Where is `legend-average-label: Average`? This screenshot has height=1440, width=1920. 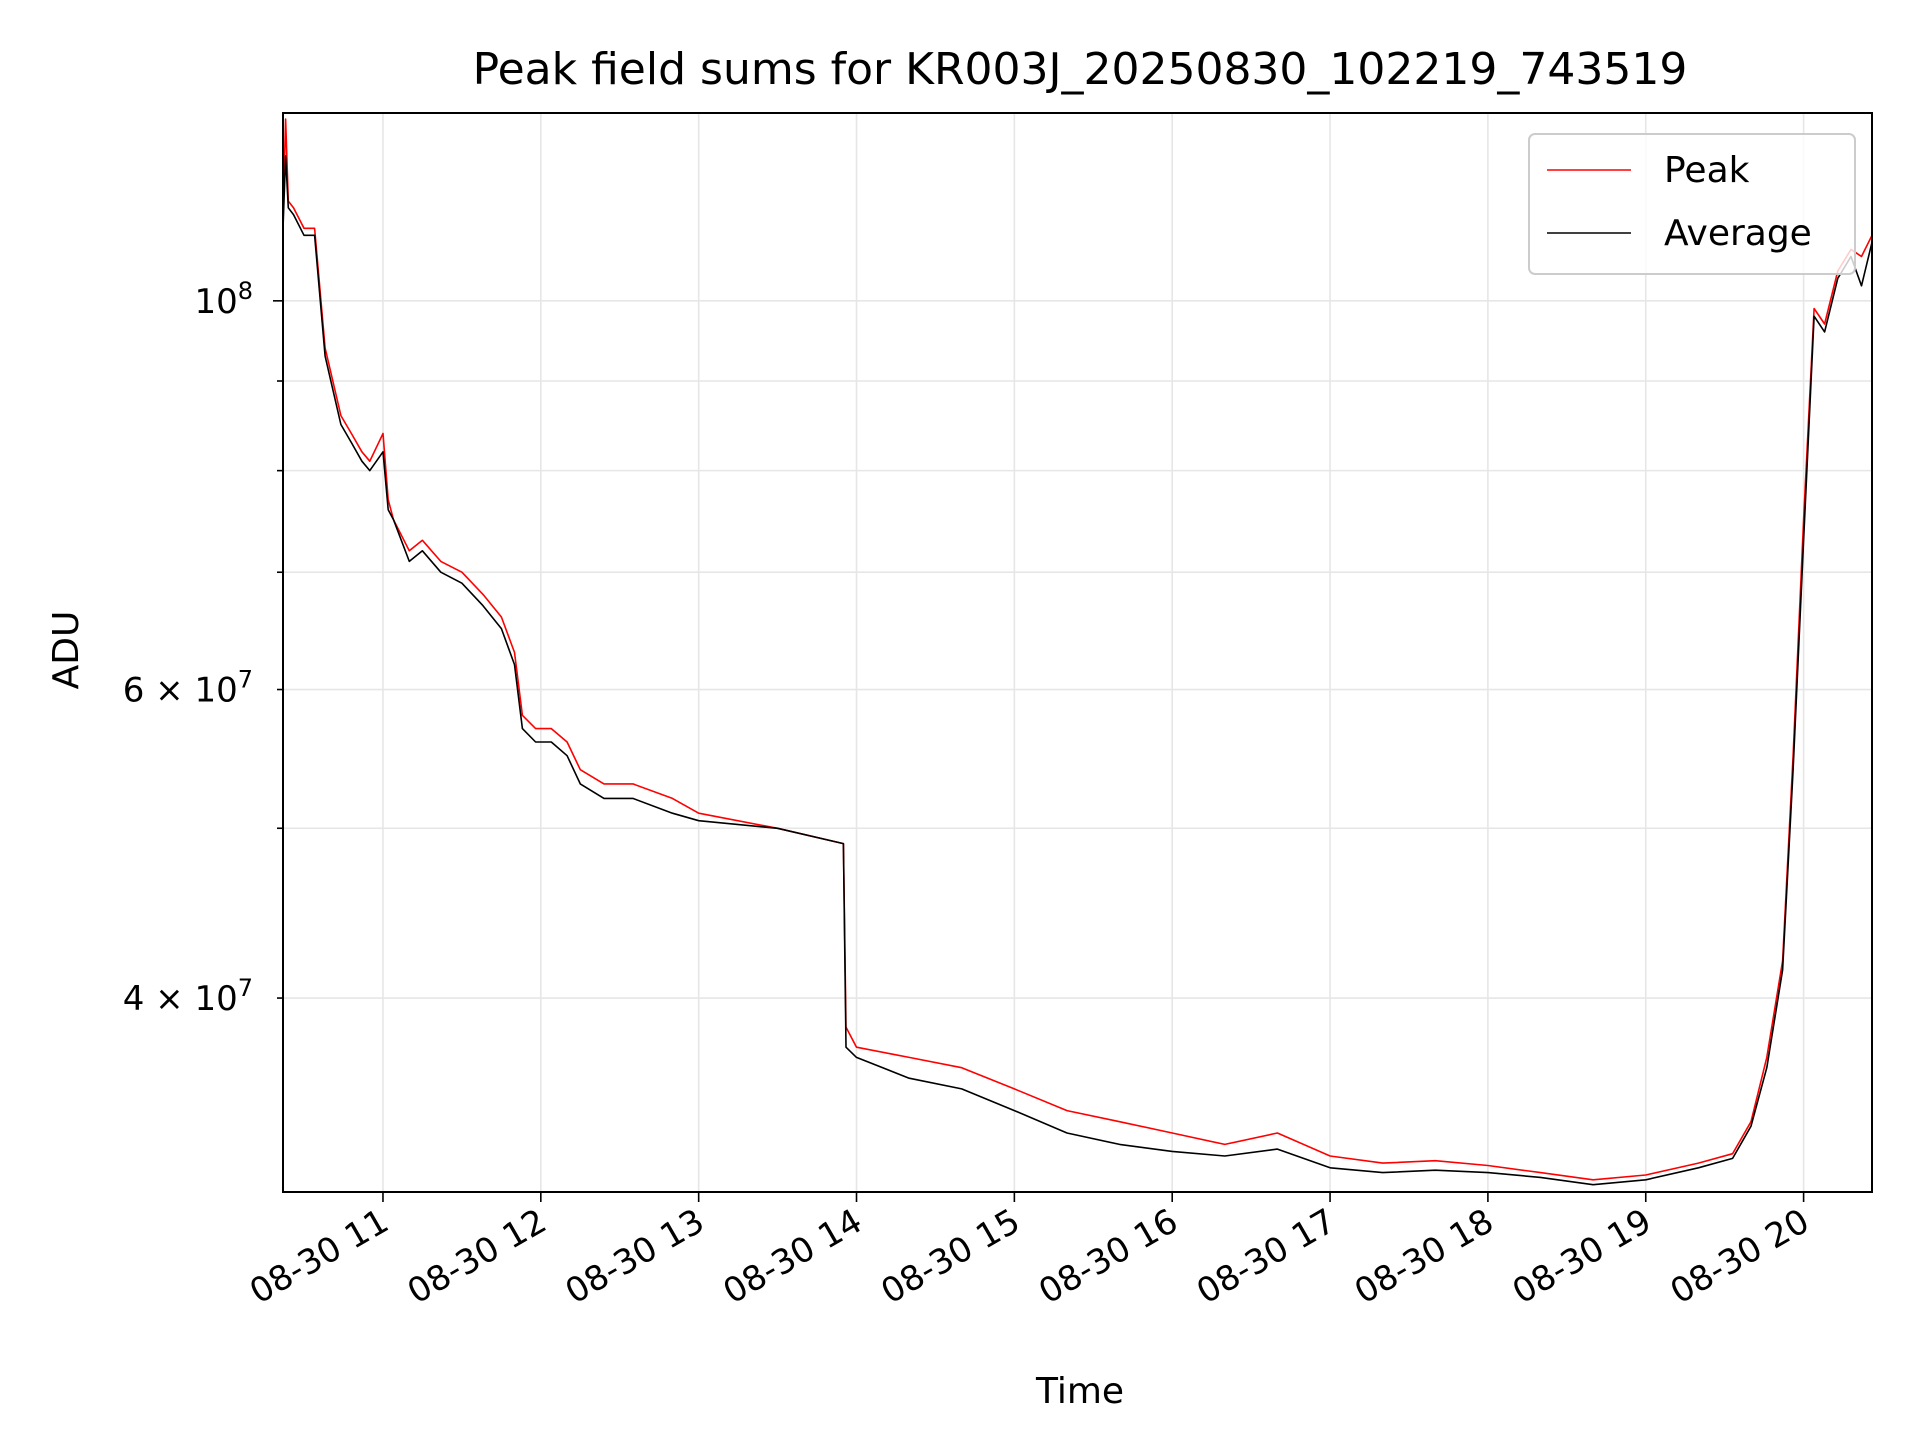 legend-average-label: Average is located at coordinates (1738, 233).